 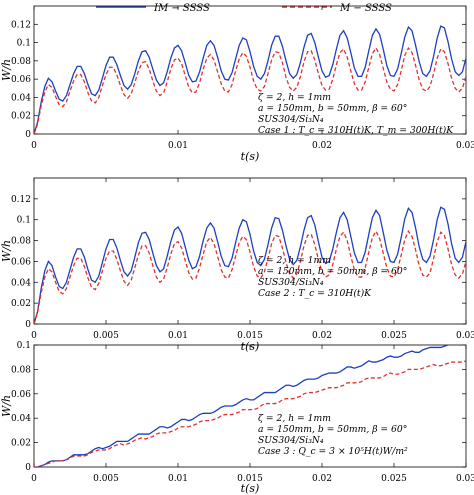 I want to click on legend-label-1: IM − SSSS, so click(x=181, y=8).